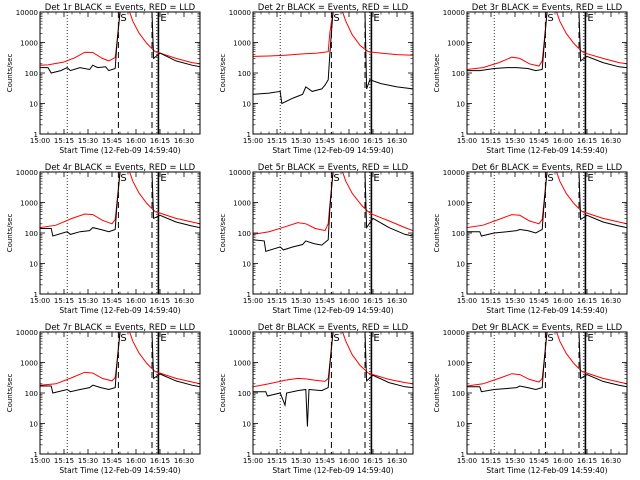 The image size is (640, 480). What do you see at coordinates (120, 328) in the screenshot?
I see `panel-title: Det 7r BLACK = Events, RED = LLD` at bounding box center [120, 328].